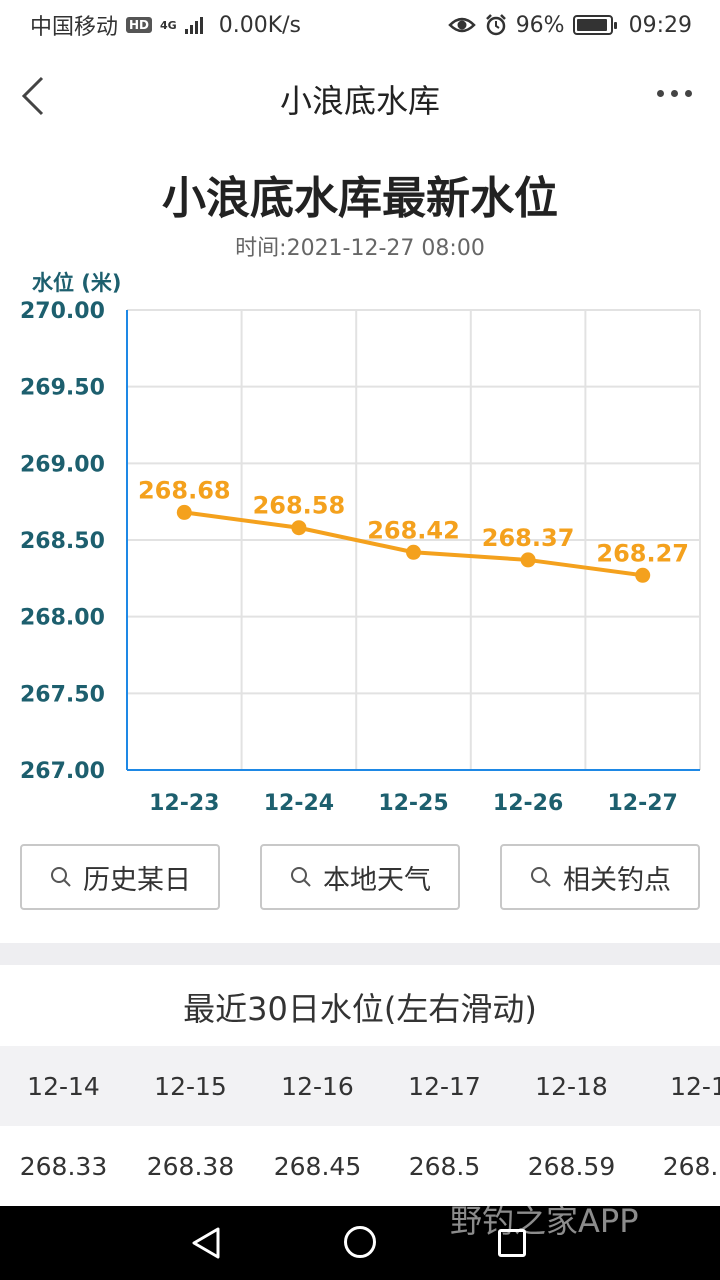 The image size is (720, 1280). I want to click on x-tick-label: 12-24, so click(299, 803).